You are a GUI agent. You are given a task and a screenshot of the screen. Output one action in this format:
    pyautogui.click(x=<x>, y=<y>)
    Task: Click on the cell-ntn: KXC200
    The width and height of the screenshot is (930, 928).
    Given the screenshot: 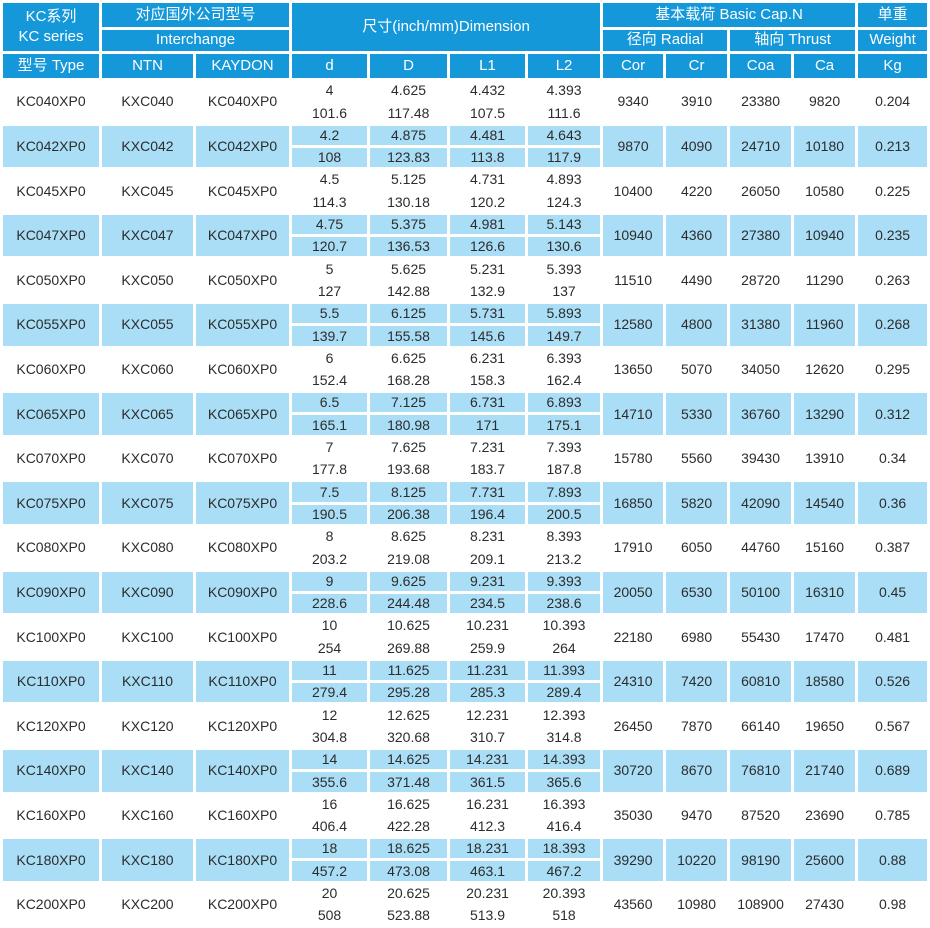 What is the action you would take?
    pyautogui.click(x=147, y=904)
    